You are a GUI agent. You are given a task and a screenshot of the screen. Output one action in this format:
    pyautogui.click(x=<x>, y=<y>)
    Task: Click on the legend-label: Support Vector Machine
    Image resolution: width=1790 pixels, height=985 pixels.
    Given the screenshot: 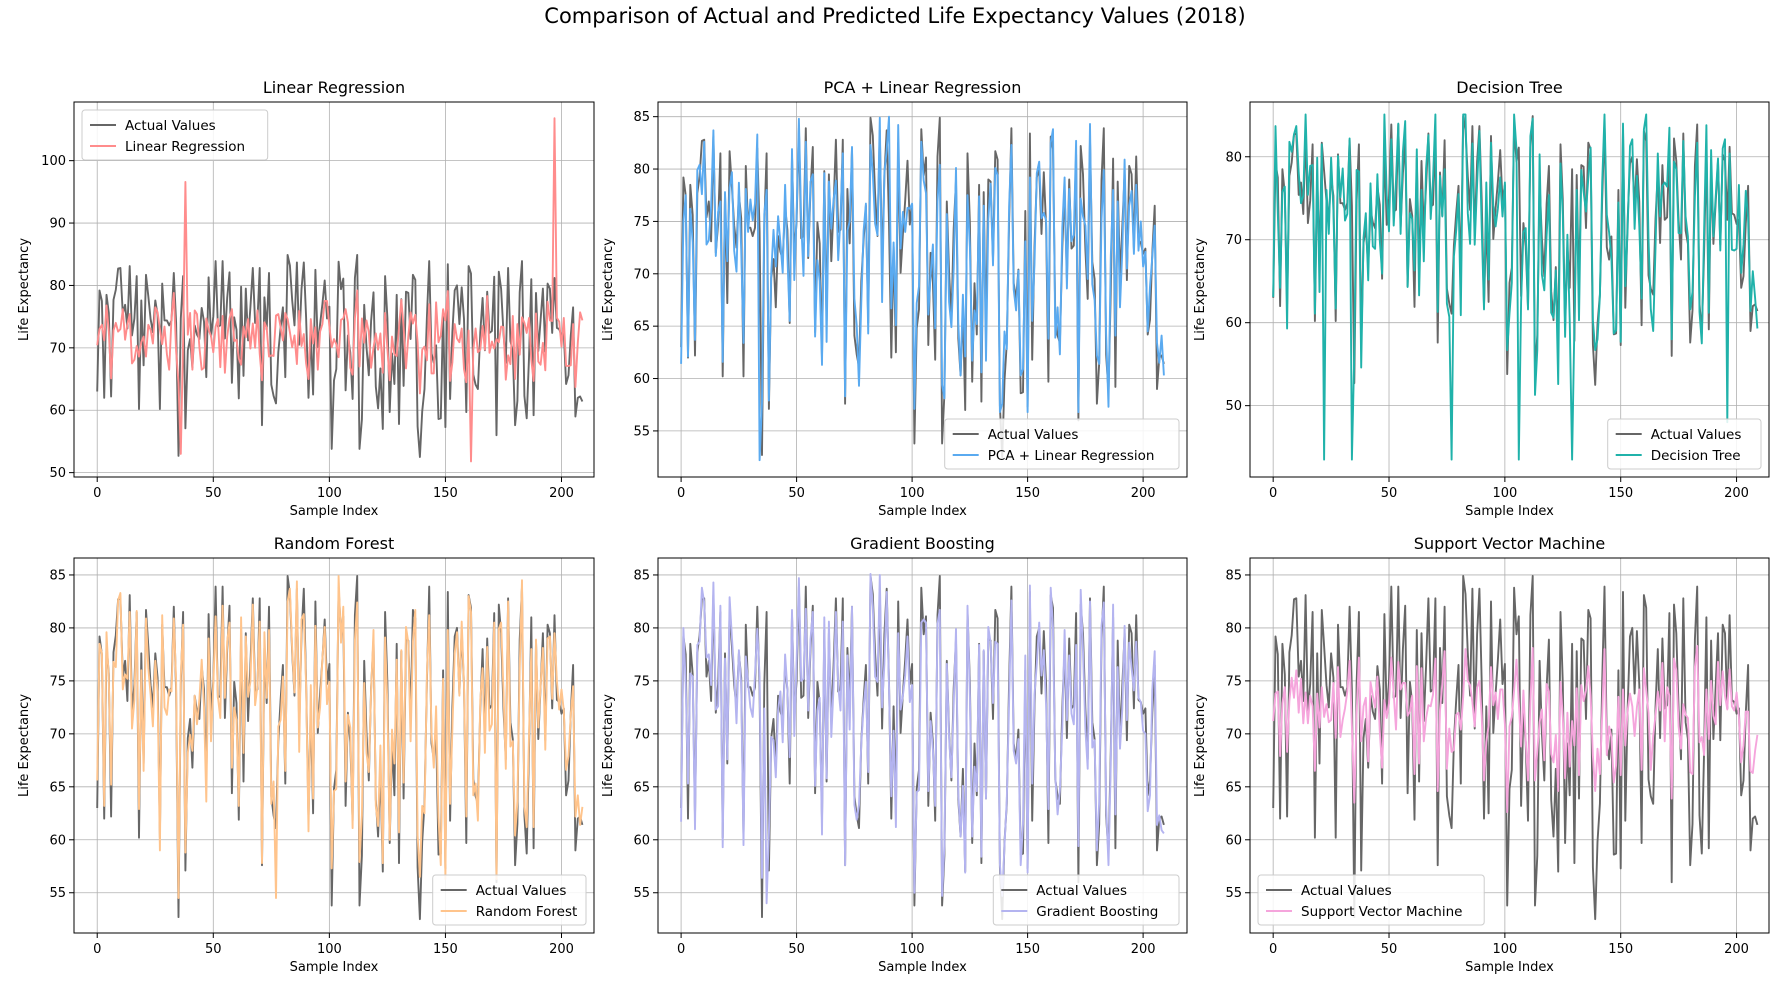 What is the action you would take?
    pyautogui.click(x=1381, y=912)
    